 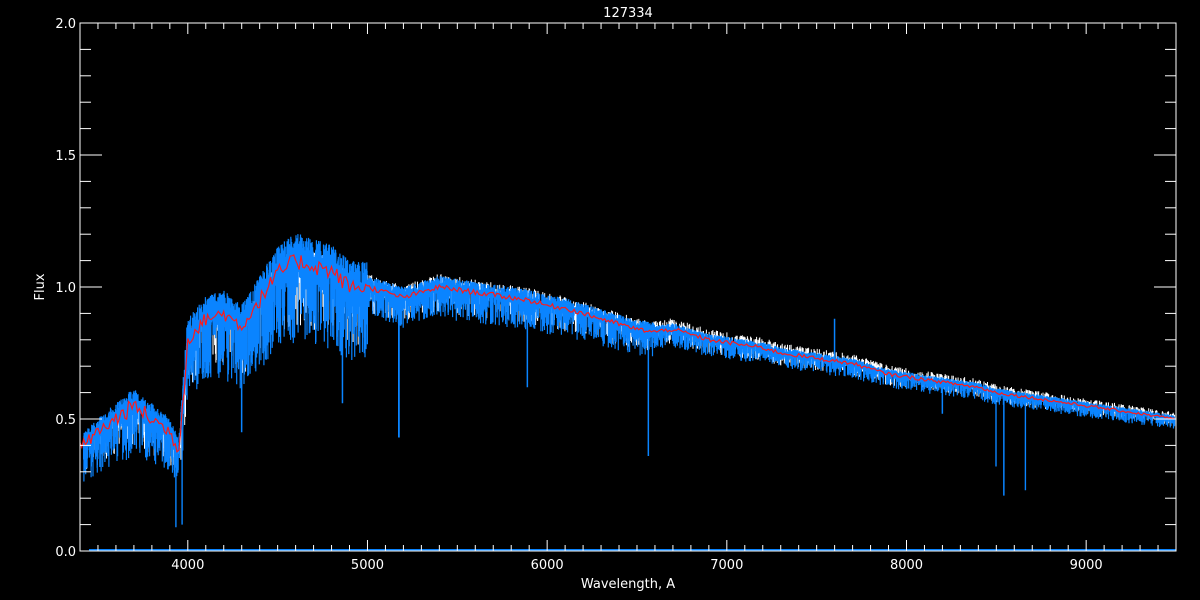 I want to click on x-tick-label: 8000, so click(x=906, y=565).